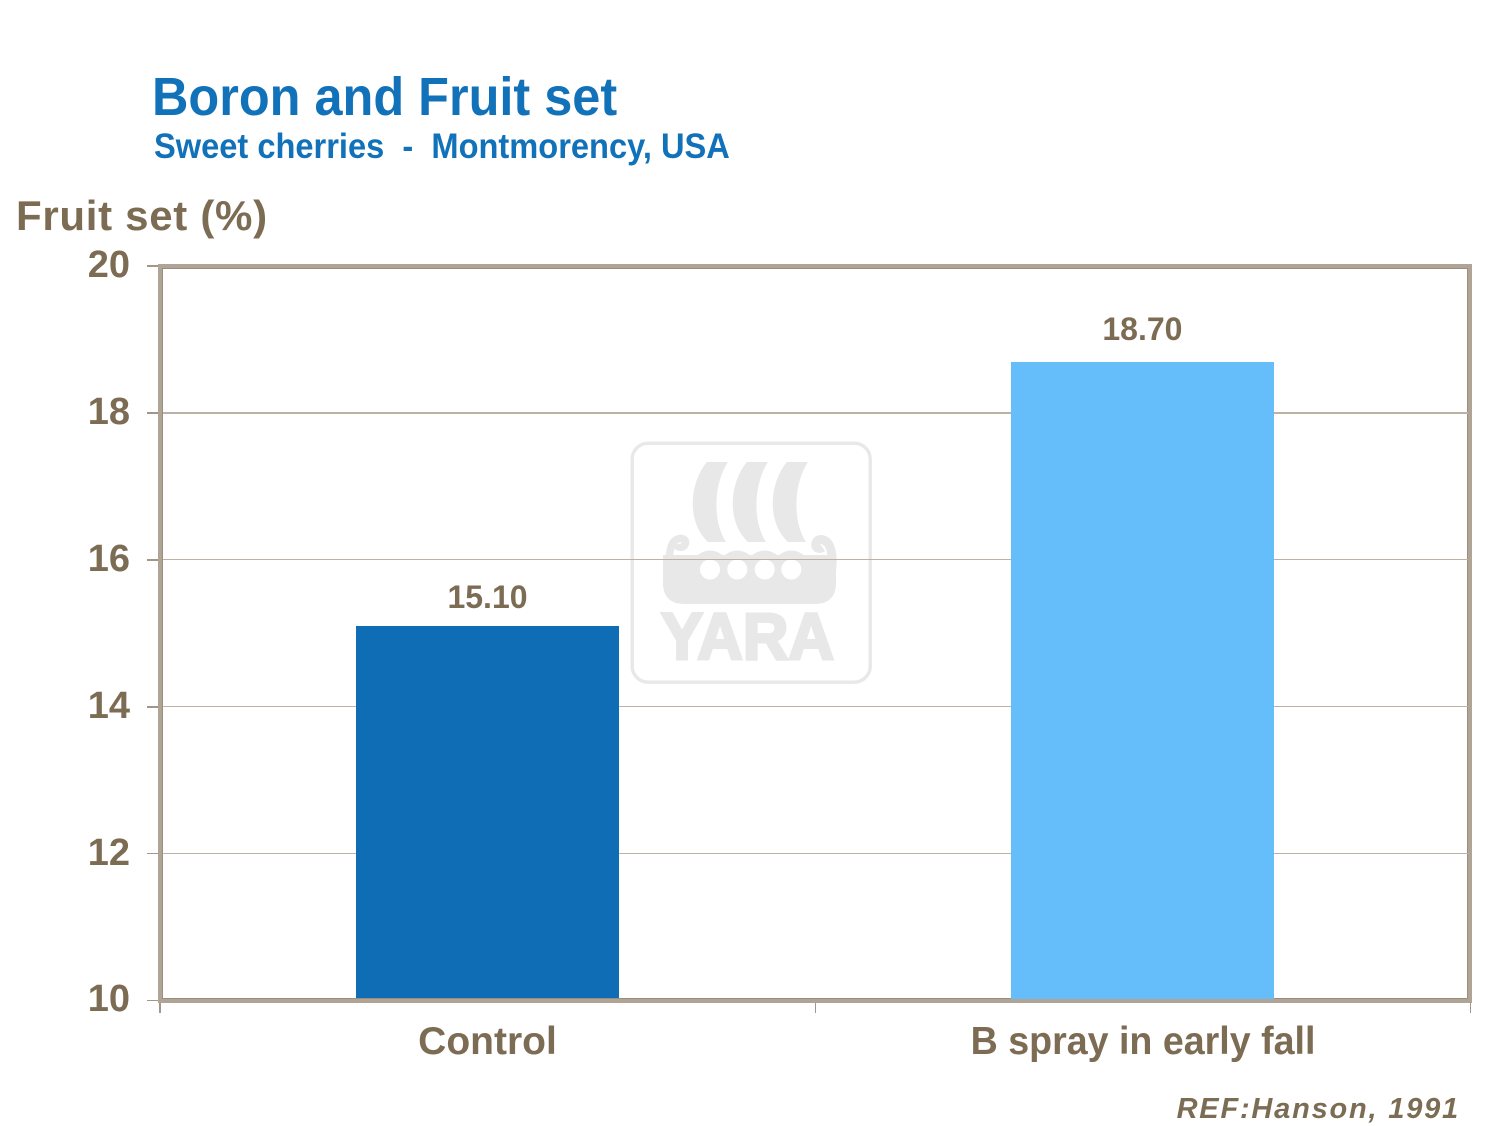 This screenshot has height=1126, width=1500. I want to click on svg-text: YARA, so click(747, 636).